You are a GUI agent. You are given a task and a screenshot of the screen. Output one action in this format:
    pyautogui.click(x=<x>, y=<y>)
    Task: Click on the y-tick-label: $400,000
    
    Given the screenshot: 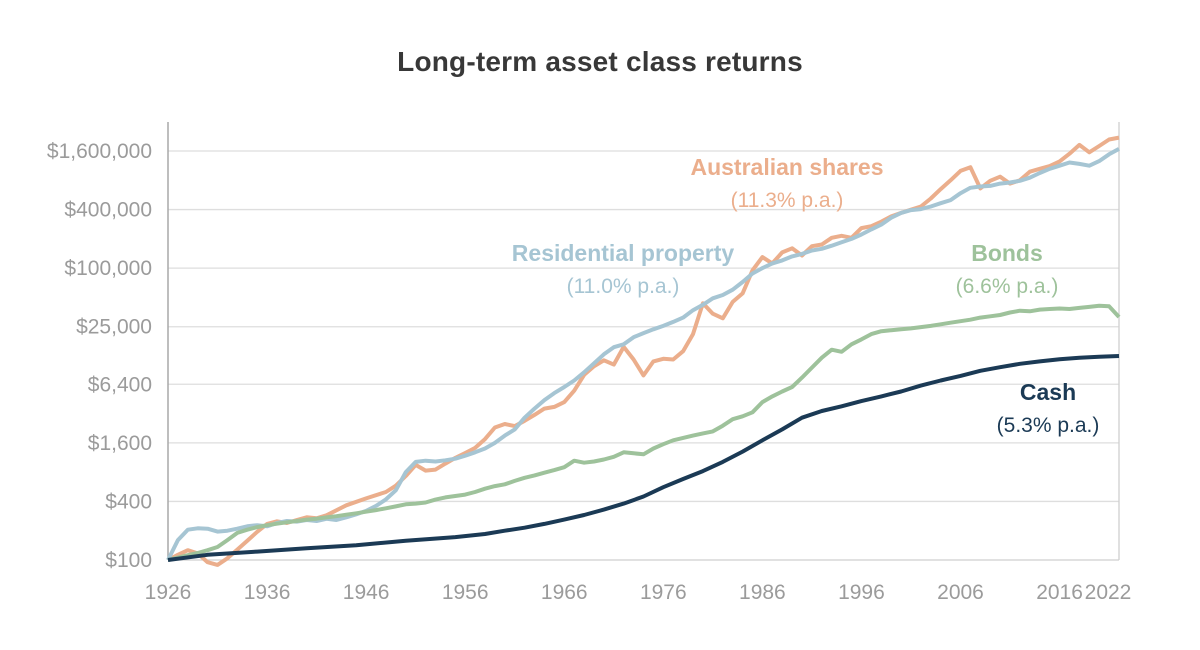 What is the action you would take?
    pyautogui.click(x=108, y=210)
    